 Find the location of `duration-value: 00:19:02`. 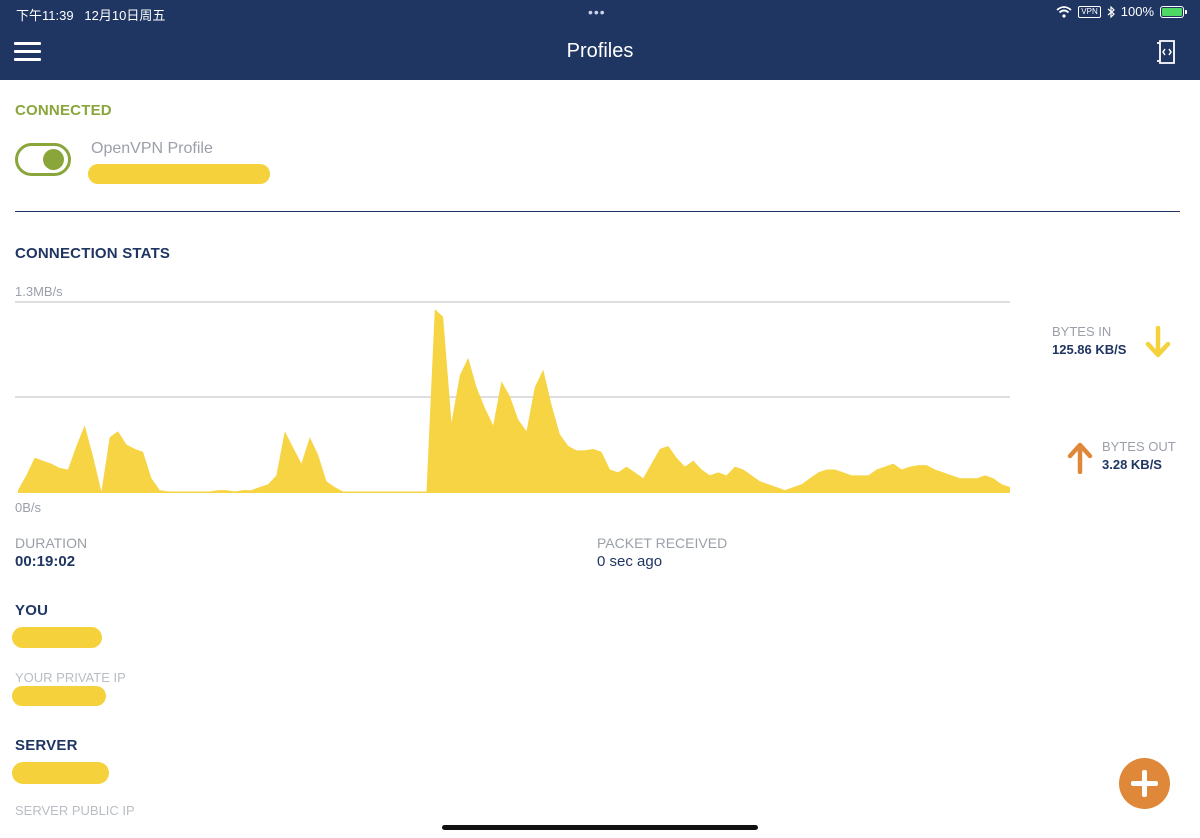

duration-value: 00:19:02 is located at coordinates (45, 561).